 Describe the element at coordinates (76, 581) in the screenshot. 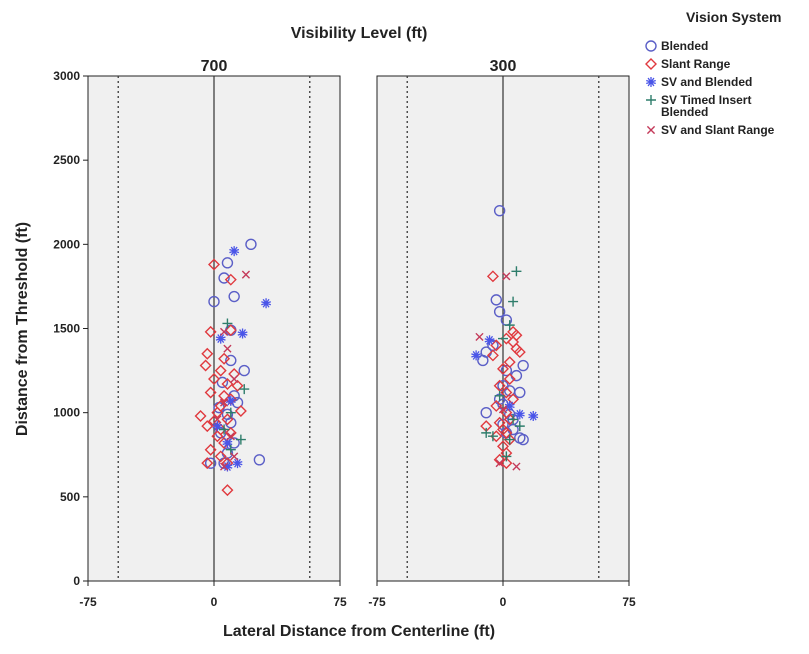

I see `y-tick-label: 0` at that location.